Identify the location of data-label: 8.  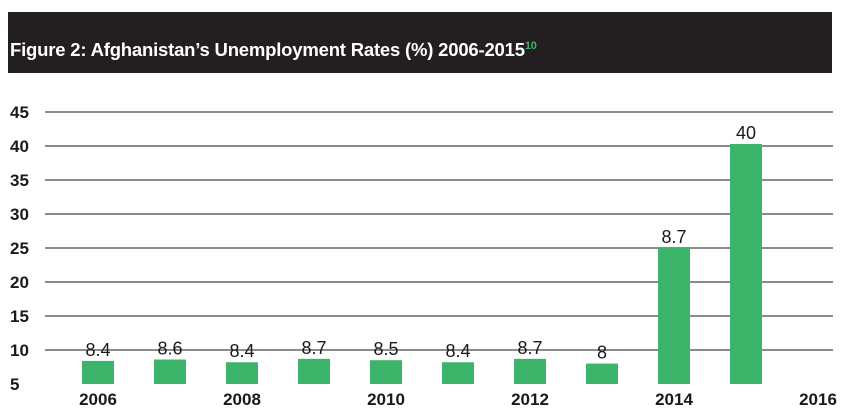
(602, 353).